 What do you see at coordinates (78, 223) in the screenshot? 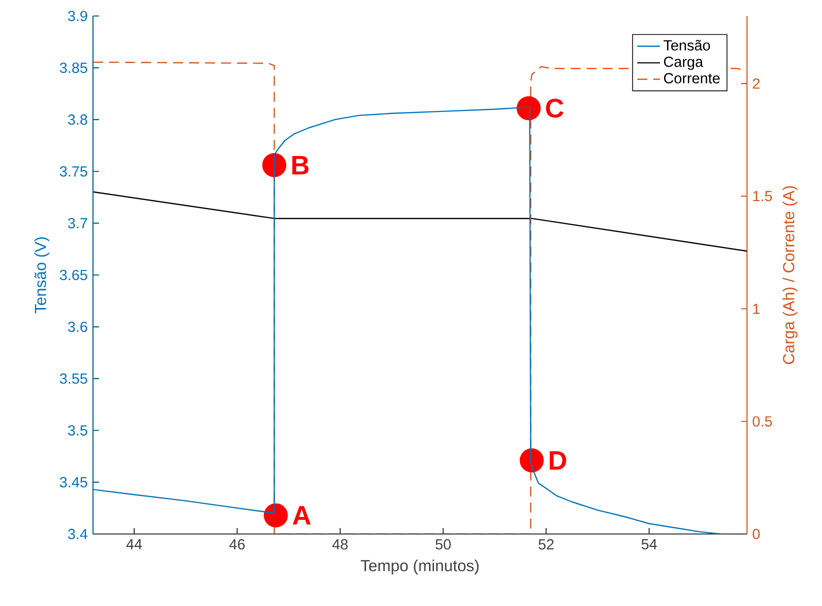
I see `y-tick-label: 3.7` at bounding box center [78, 223].